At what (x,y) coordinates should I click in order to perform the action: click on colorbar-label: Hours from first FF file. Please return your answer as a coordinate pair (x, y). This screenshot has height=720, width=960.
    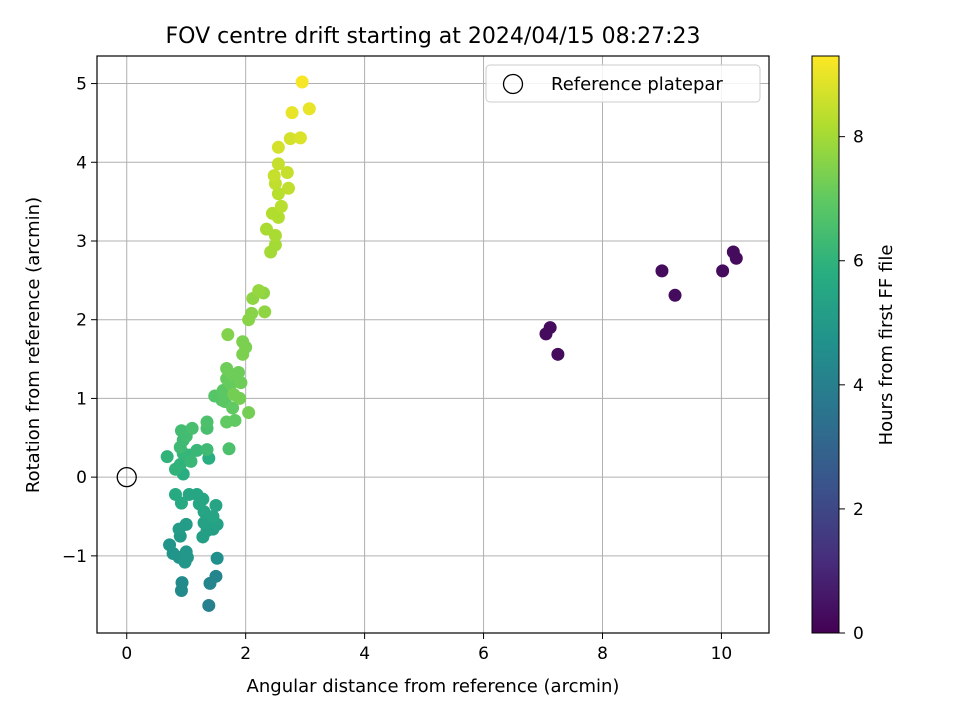
    Looking at the image, I should click on (886, 345).